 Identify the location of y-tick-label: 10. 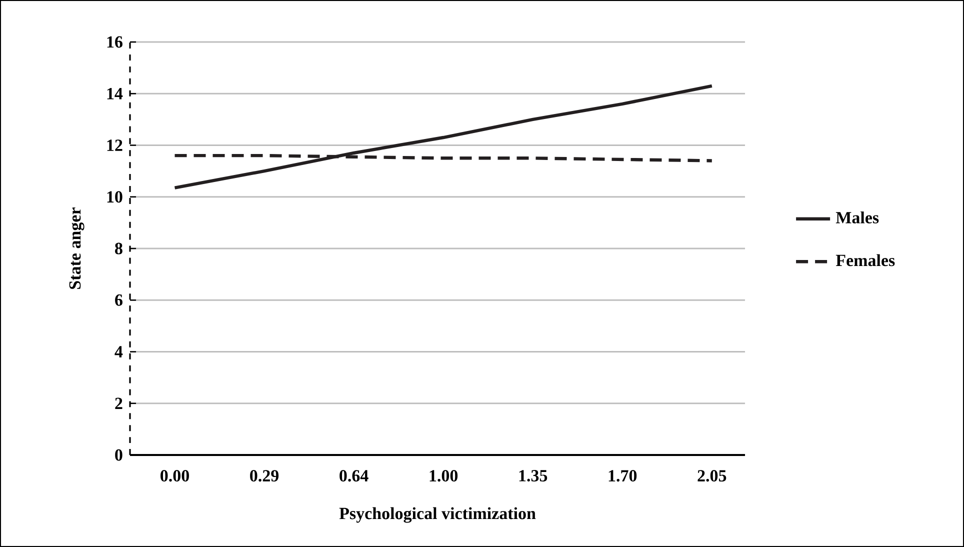
(114, 197).